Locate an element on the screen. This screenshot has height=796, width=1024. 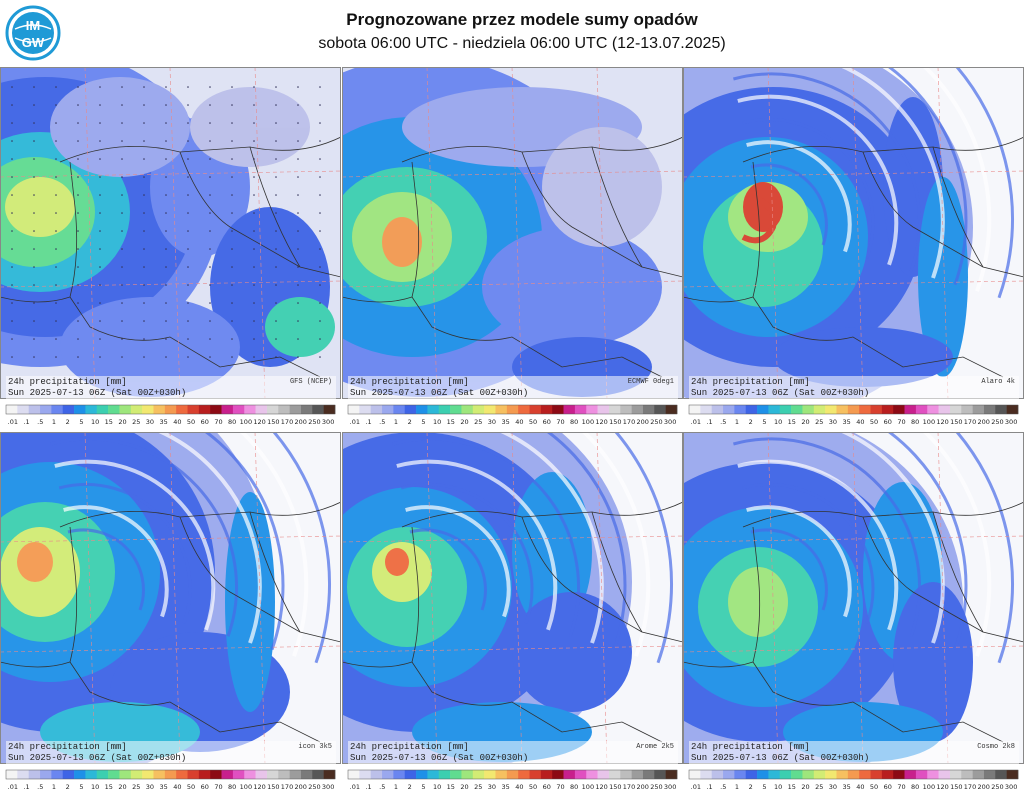
coastline is located at coordinates (200, 149).